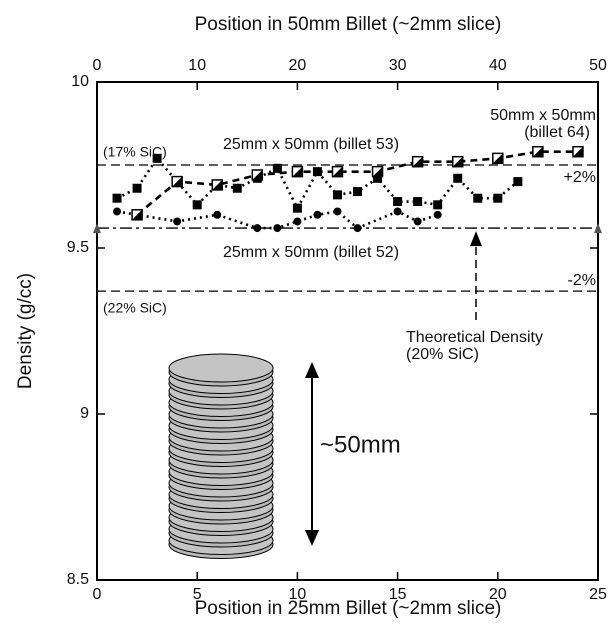 Image resolution: width=613 pixels, height=644 pixels. I want to click on annotation: Theoretical Density, so click(474, 337).